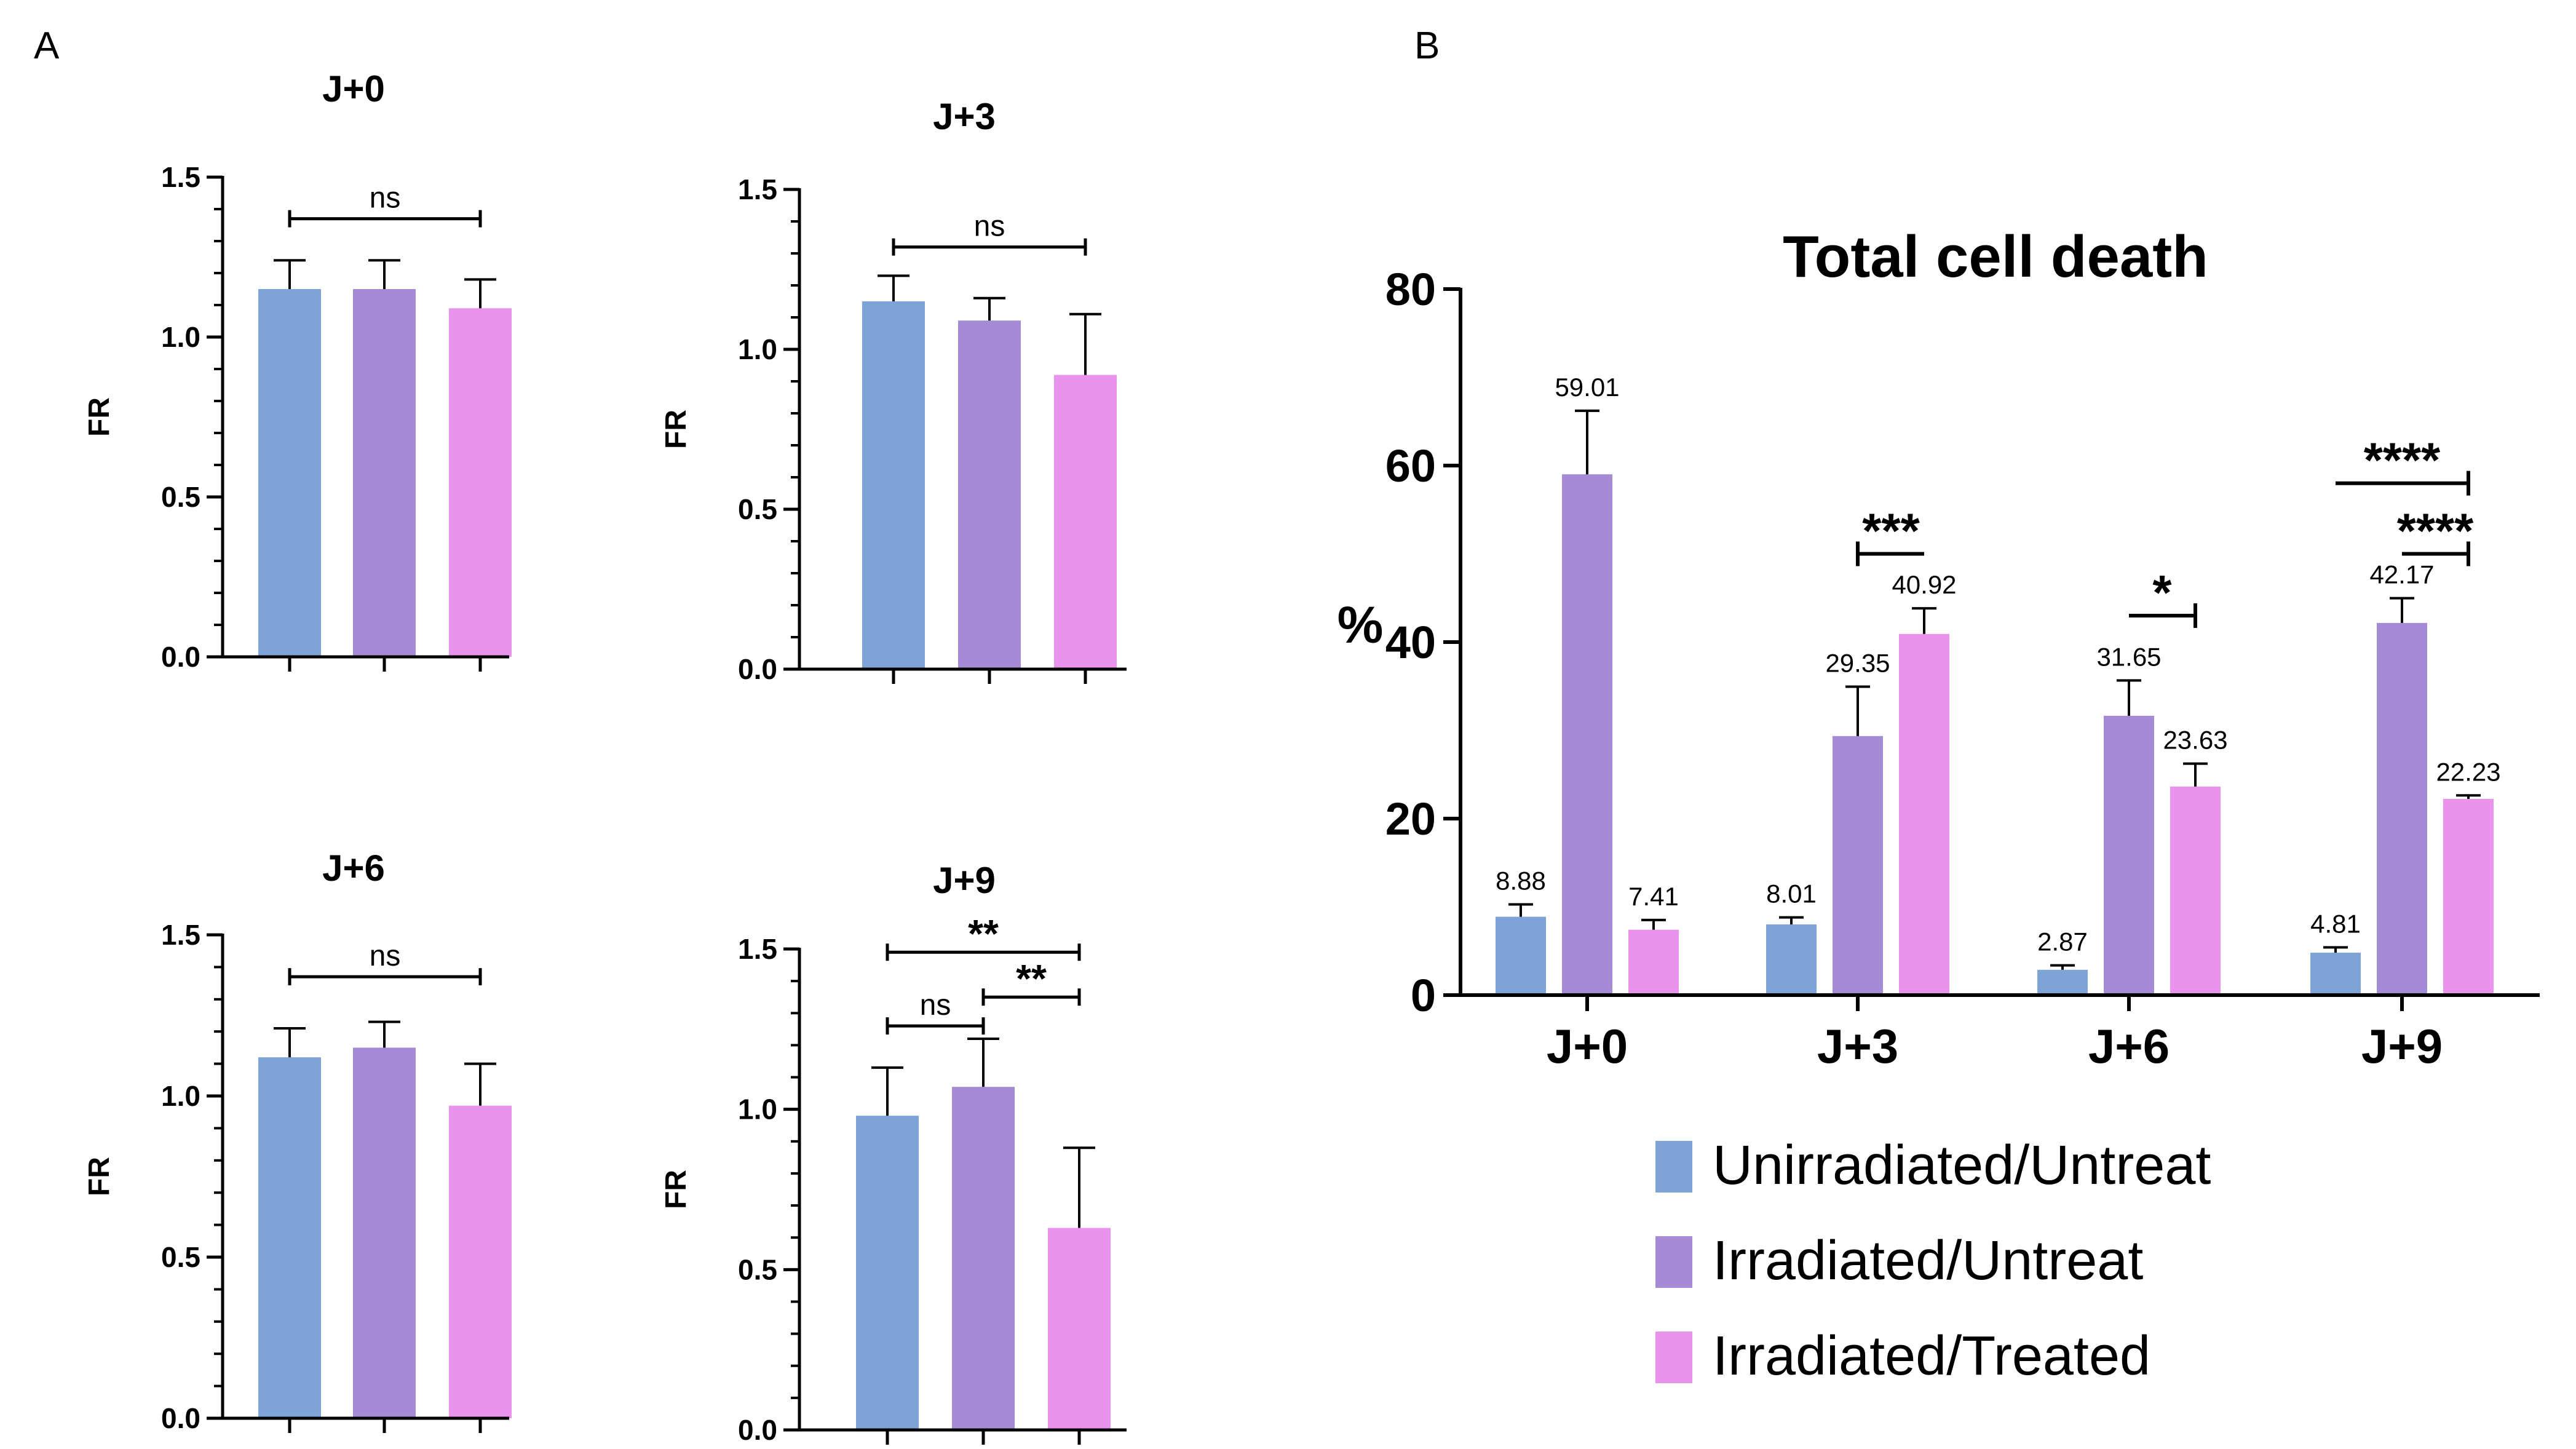 The height and width of the screenshot is (1449, 2576). I want to click on chart-j9: J+9 FR 0.0 0.5 1.0 1.5 ** ** ns, so click(893, 1153).